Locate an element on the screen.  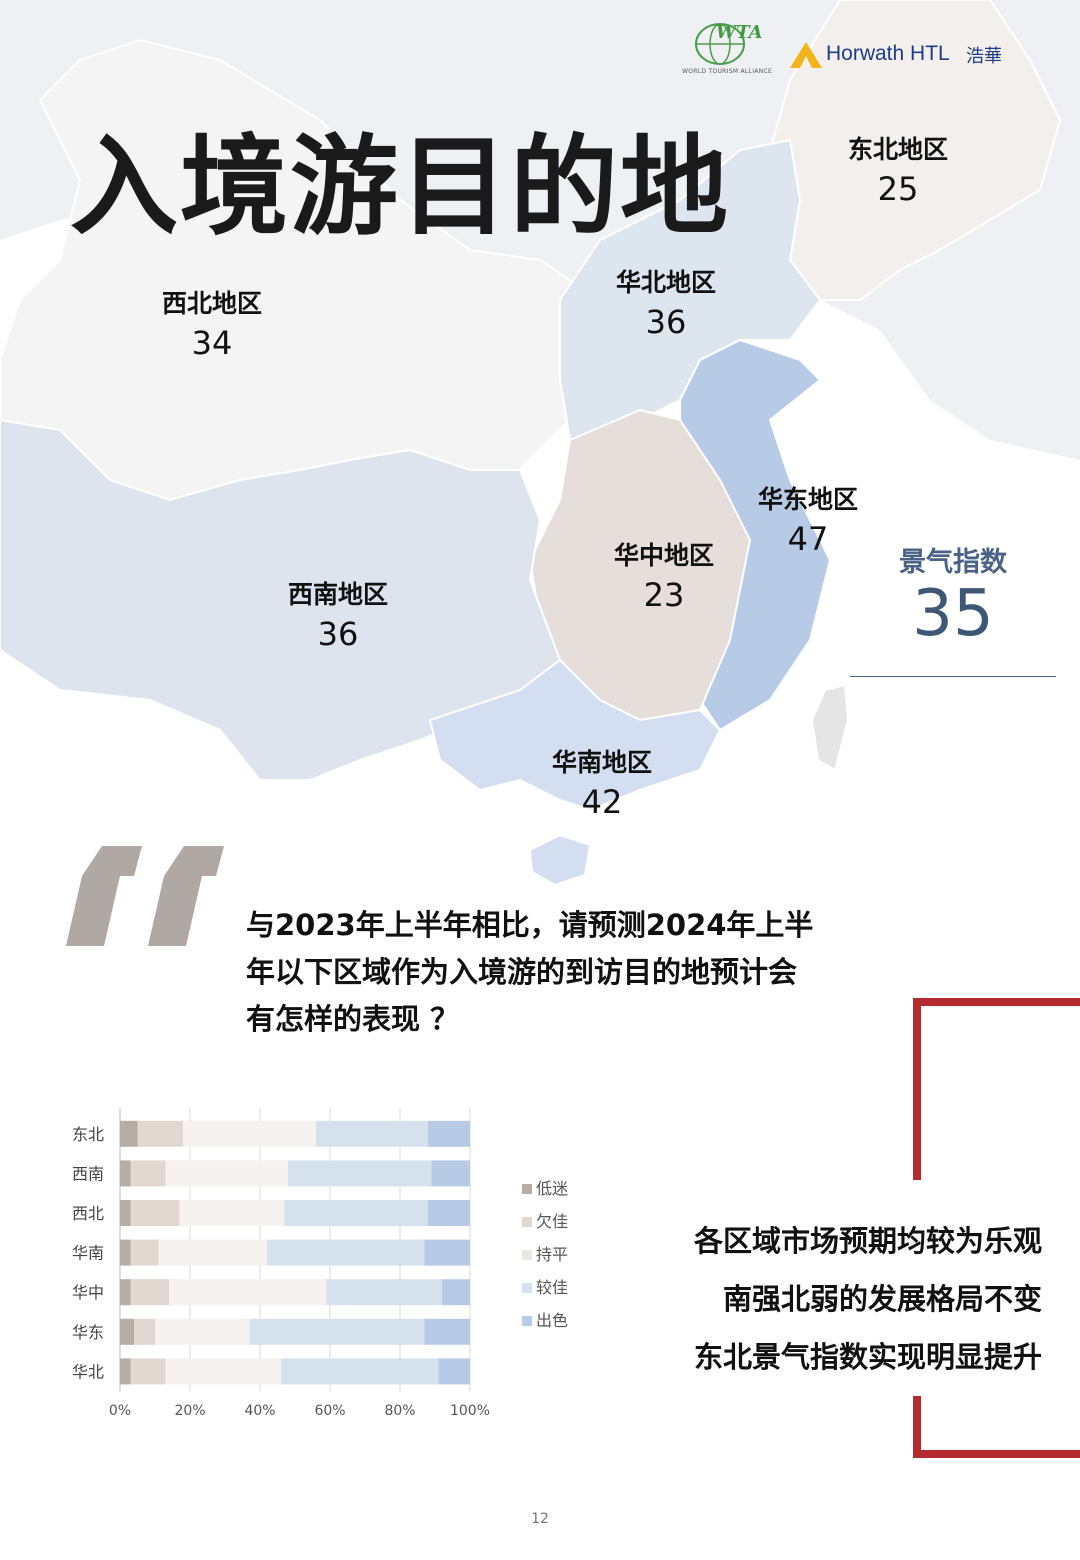
chart-x-tick-label: 60% is located at coordinates (329, 1411).